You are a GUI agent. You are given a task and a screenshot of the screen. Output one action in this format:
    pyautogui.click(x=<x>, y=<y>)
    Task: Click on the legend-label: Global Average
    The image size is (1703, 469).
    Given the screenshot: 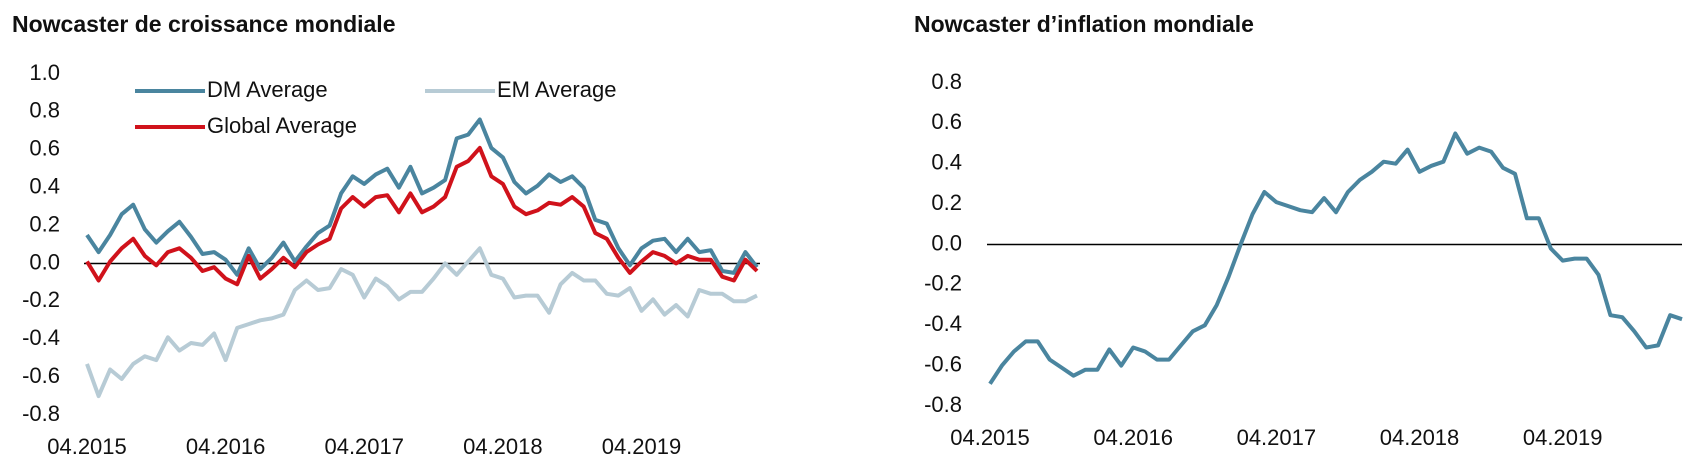 What is the action you would take?
    pyautogui.click(x=282, y=125)
    